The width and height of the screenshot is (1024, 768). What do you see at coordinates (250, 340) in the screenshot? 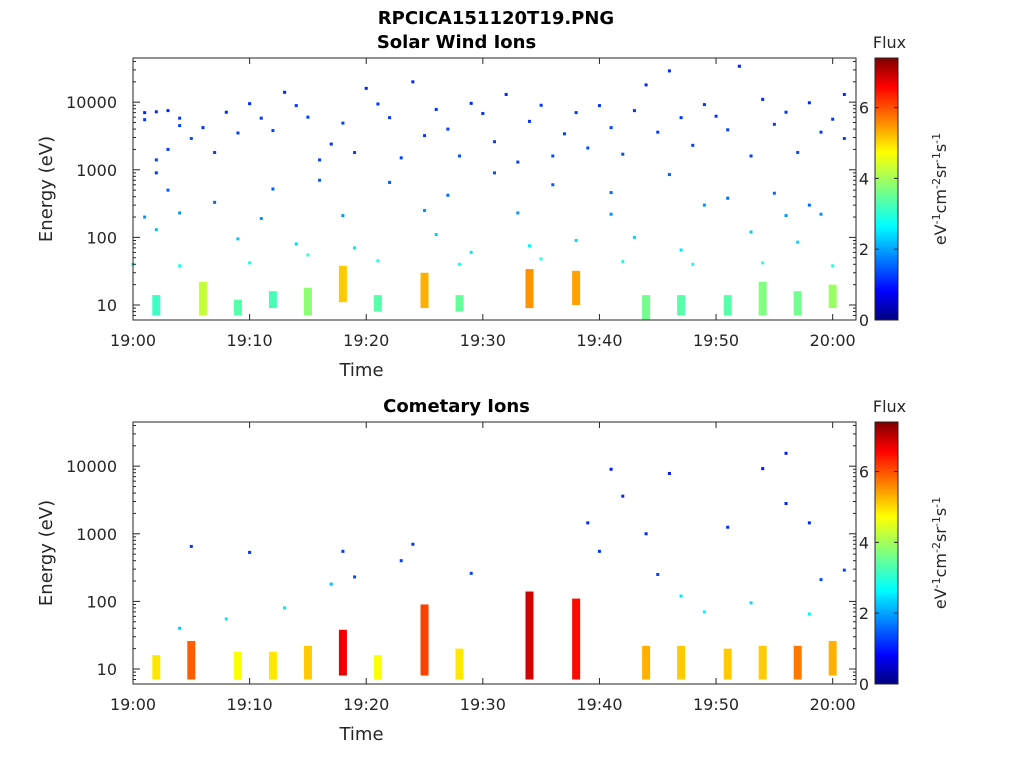
I see `x-tick-label: 19:10` at bounding box center [250, 340].